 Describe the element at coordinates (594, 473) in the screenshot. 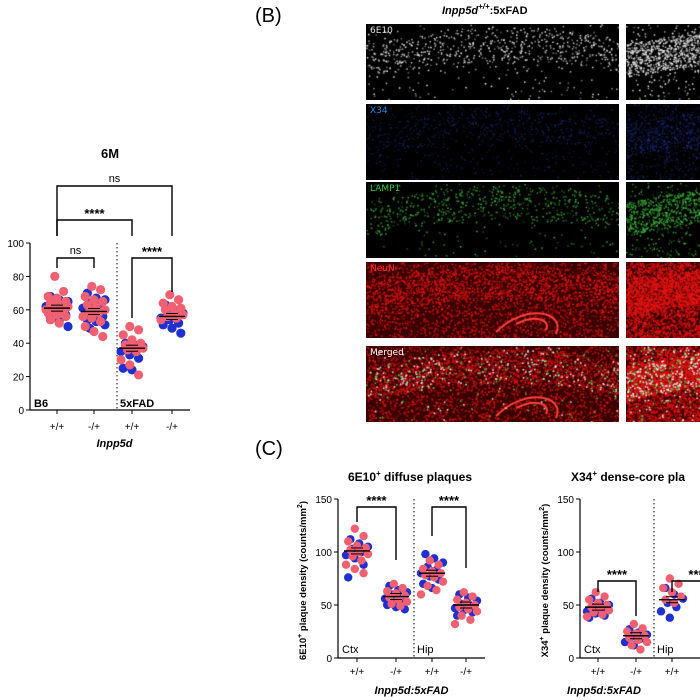

I see `chart-title-sup: +` at that location.